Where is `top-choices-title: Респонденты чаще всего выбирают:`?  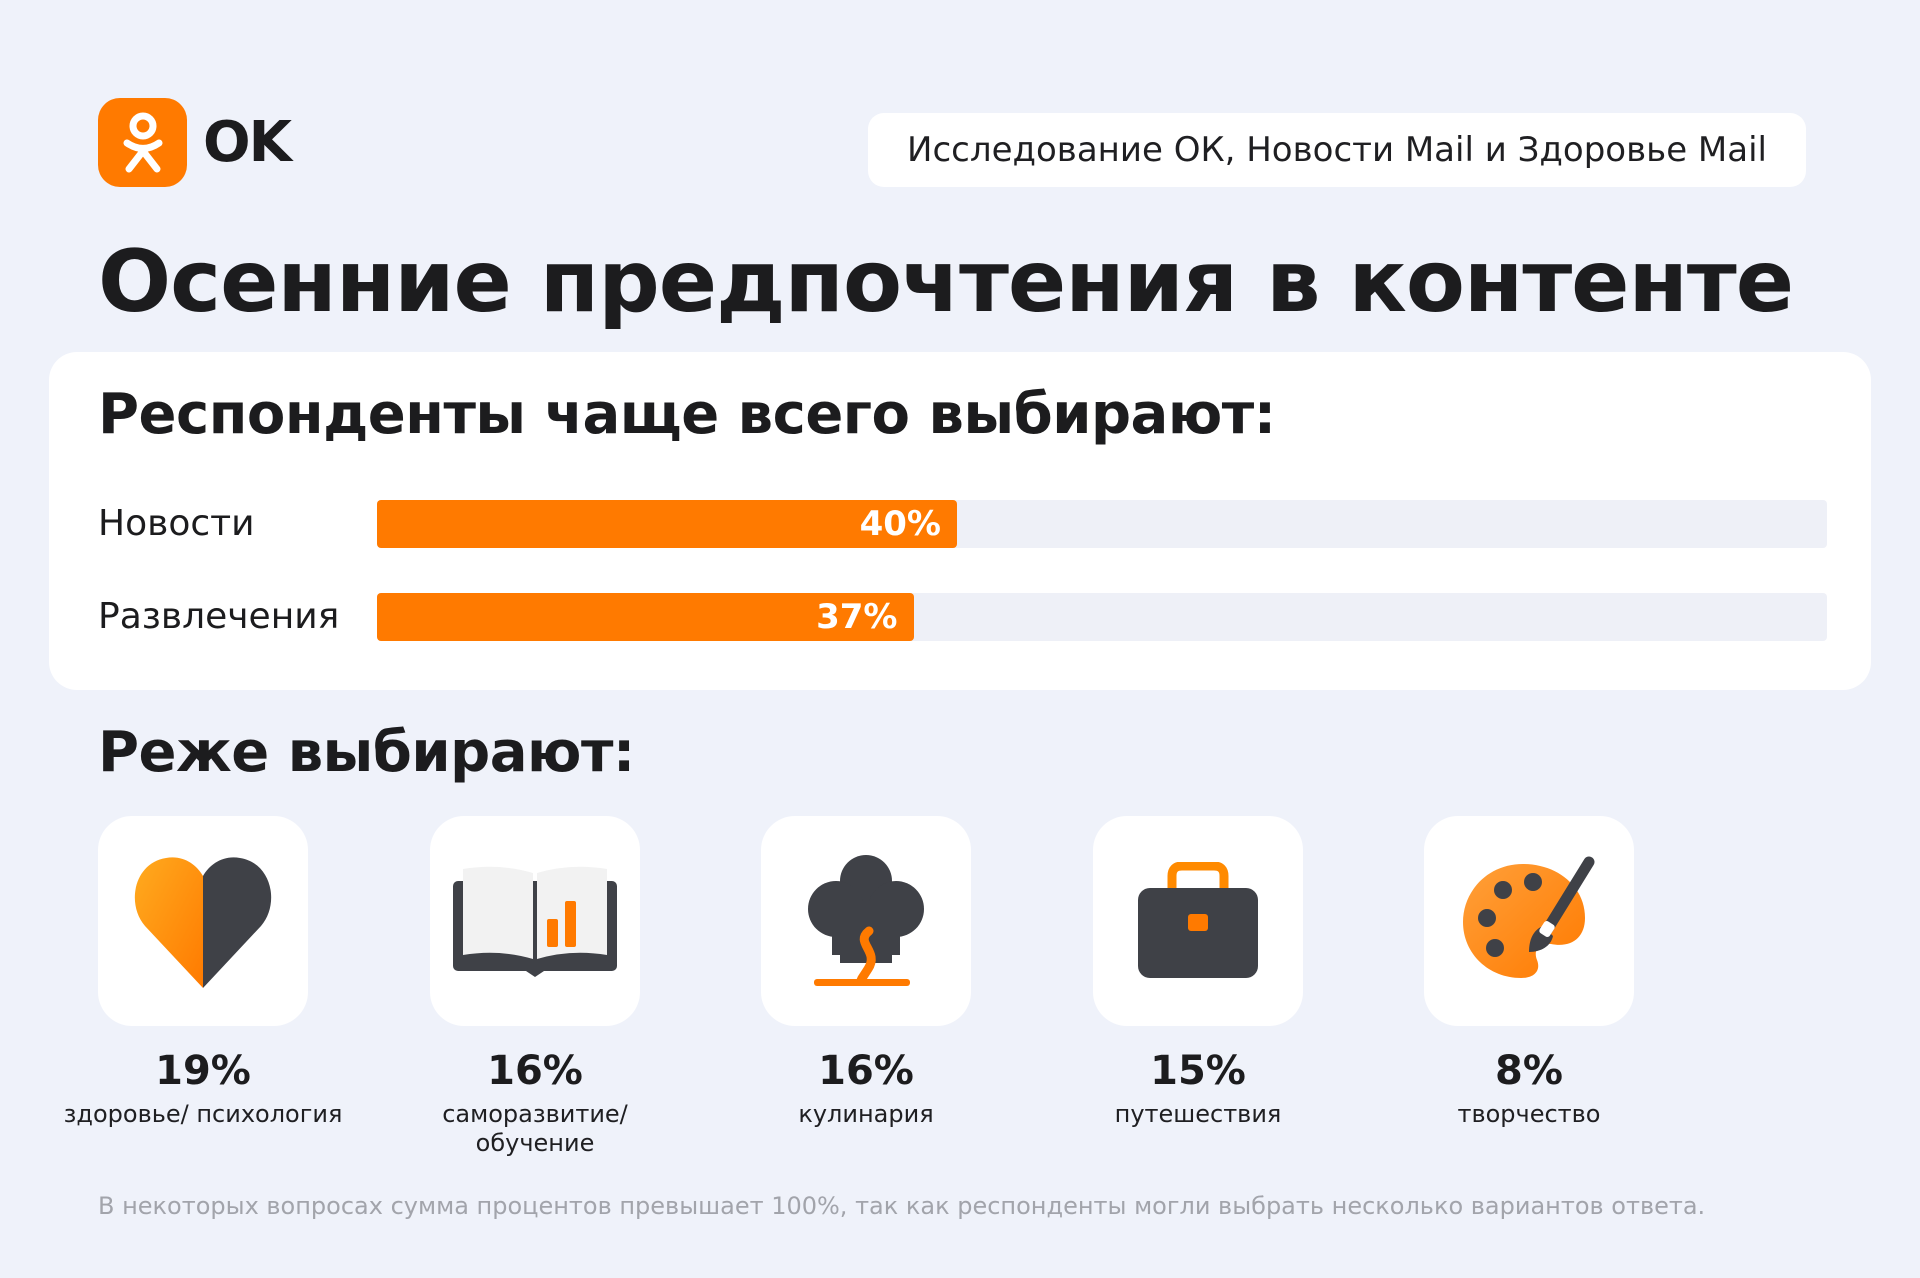
top-choices-title: Респонденты чаще всего выбирают: is located at coordinates (687, 414).